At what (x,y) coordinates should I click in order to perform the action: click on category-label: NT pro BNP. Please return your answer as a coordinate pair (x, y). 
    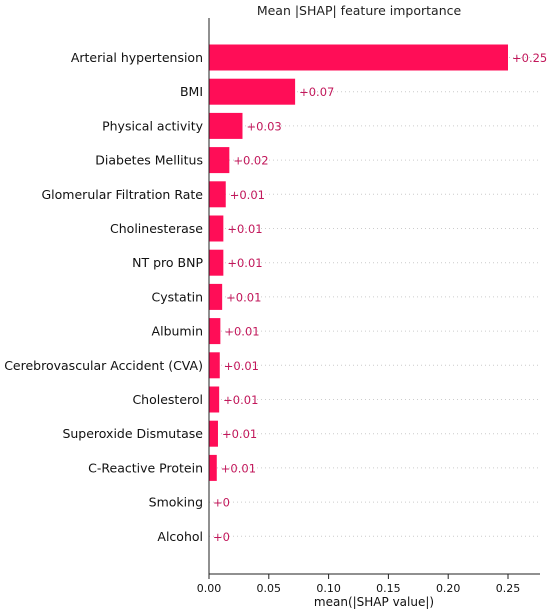
    Looking at the image, I should click on (167, 262).